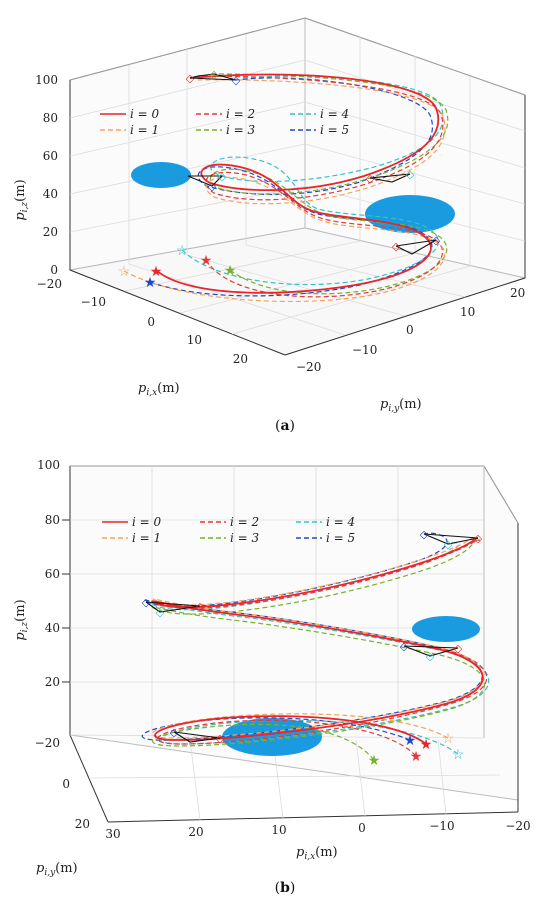 The image size is (550, 909). I want to click on y-ticks-a: −20 −10 0 10 20, so click(410, 330).